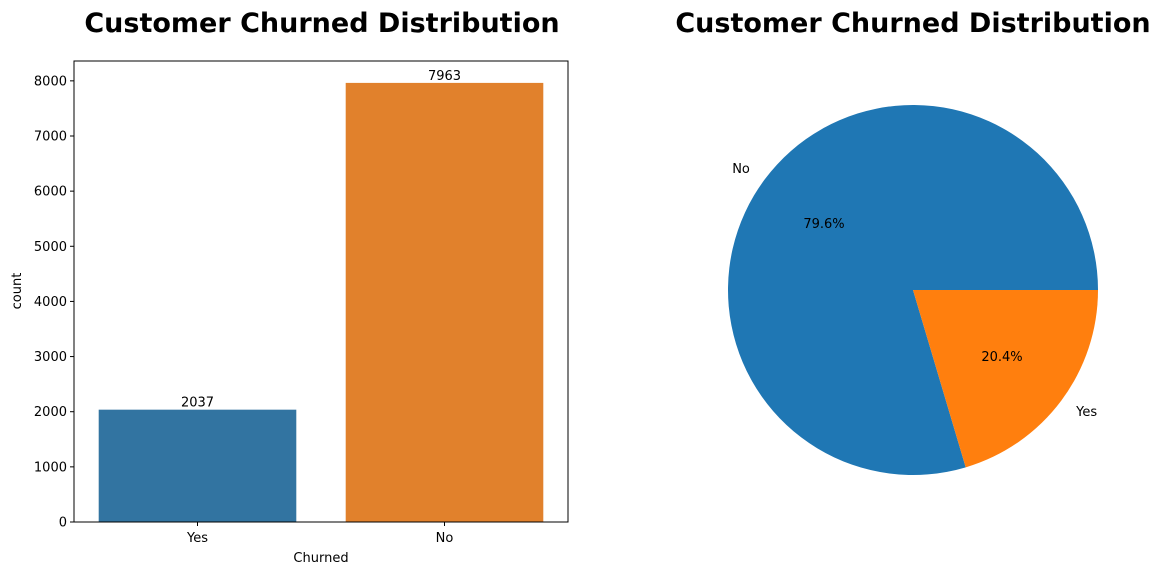 Image resolution: width=1167 pixels, height=575 pixels. I want to click on pie-percent-yes: 20.4%, so click(1001, 357).